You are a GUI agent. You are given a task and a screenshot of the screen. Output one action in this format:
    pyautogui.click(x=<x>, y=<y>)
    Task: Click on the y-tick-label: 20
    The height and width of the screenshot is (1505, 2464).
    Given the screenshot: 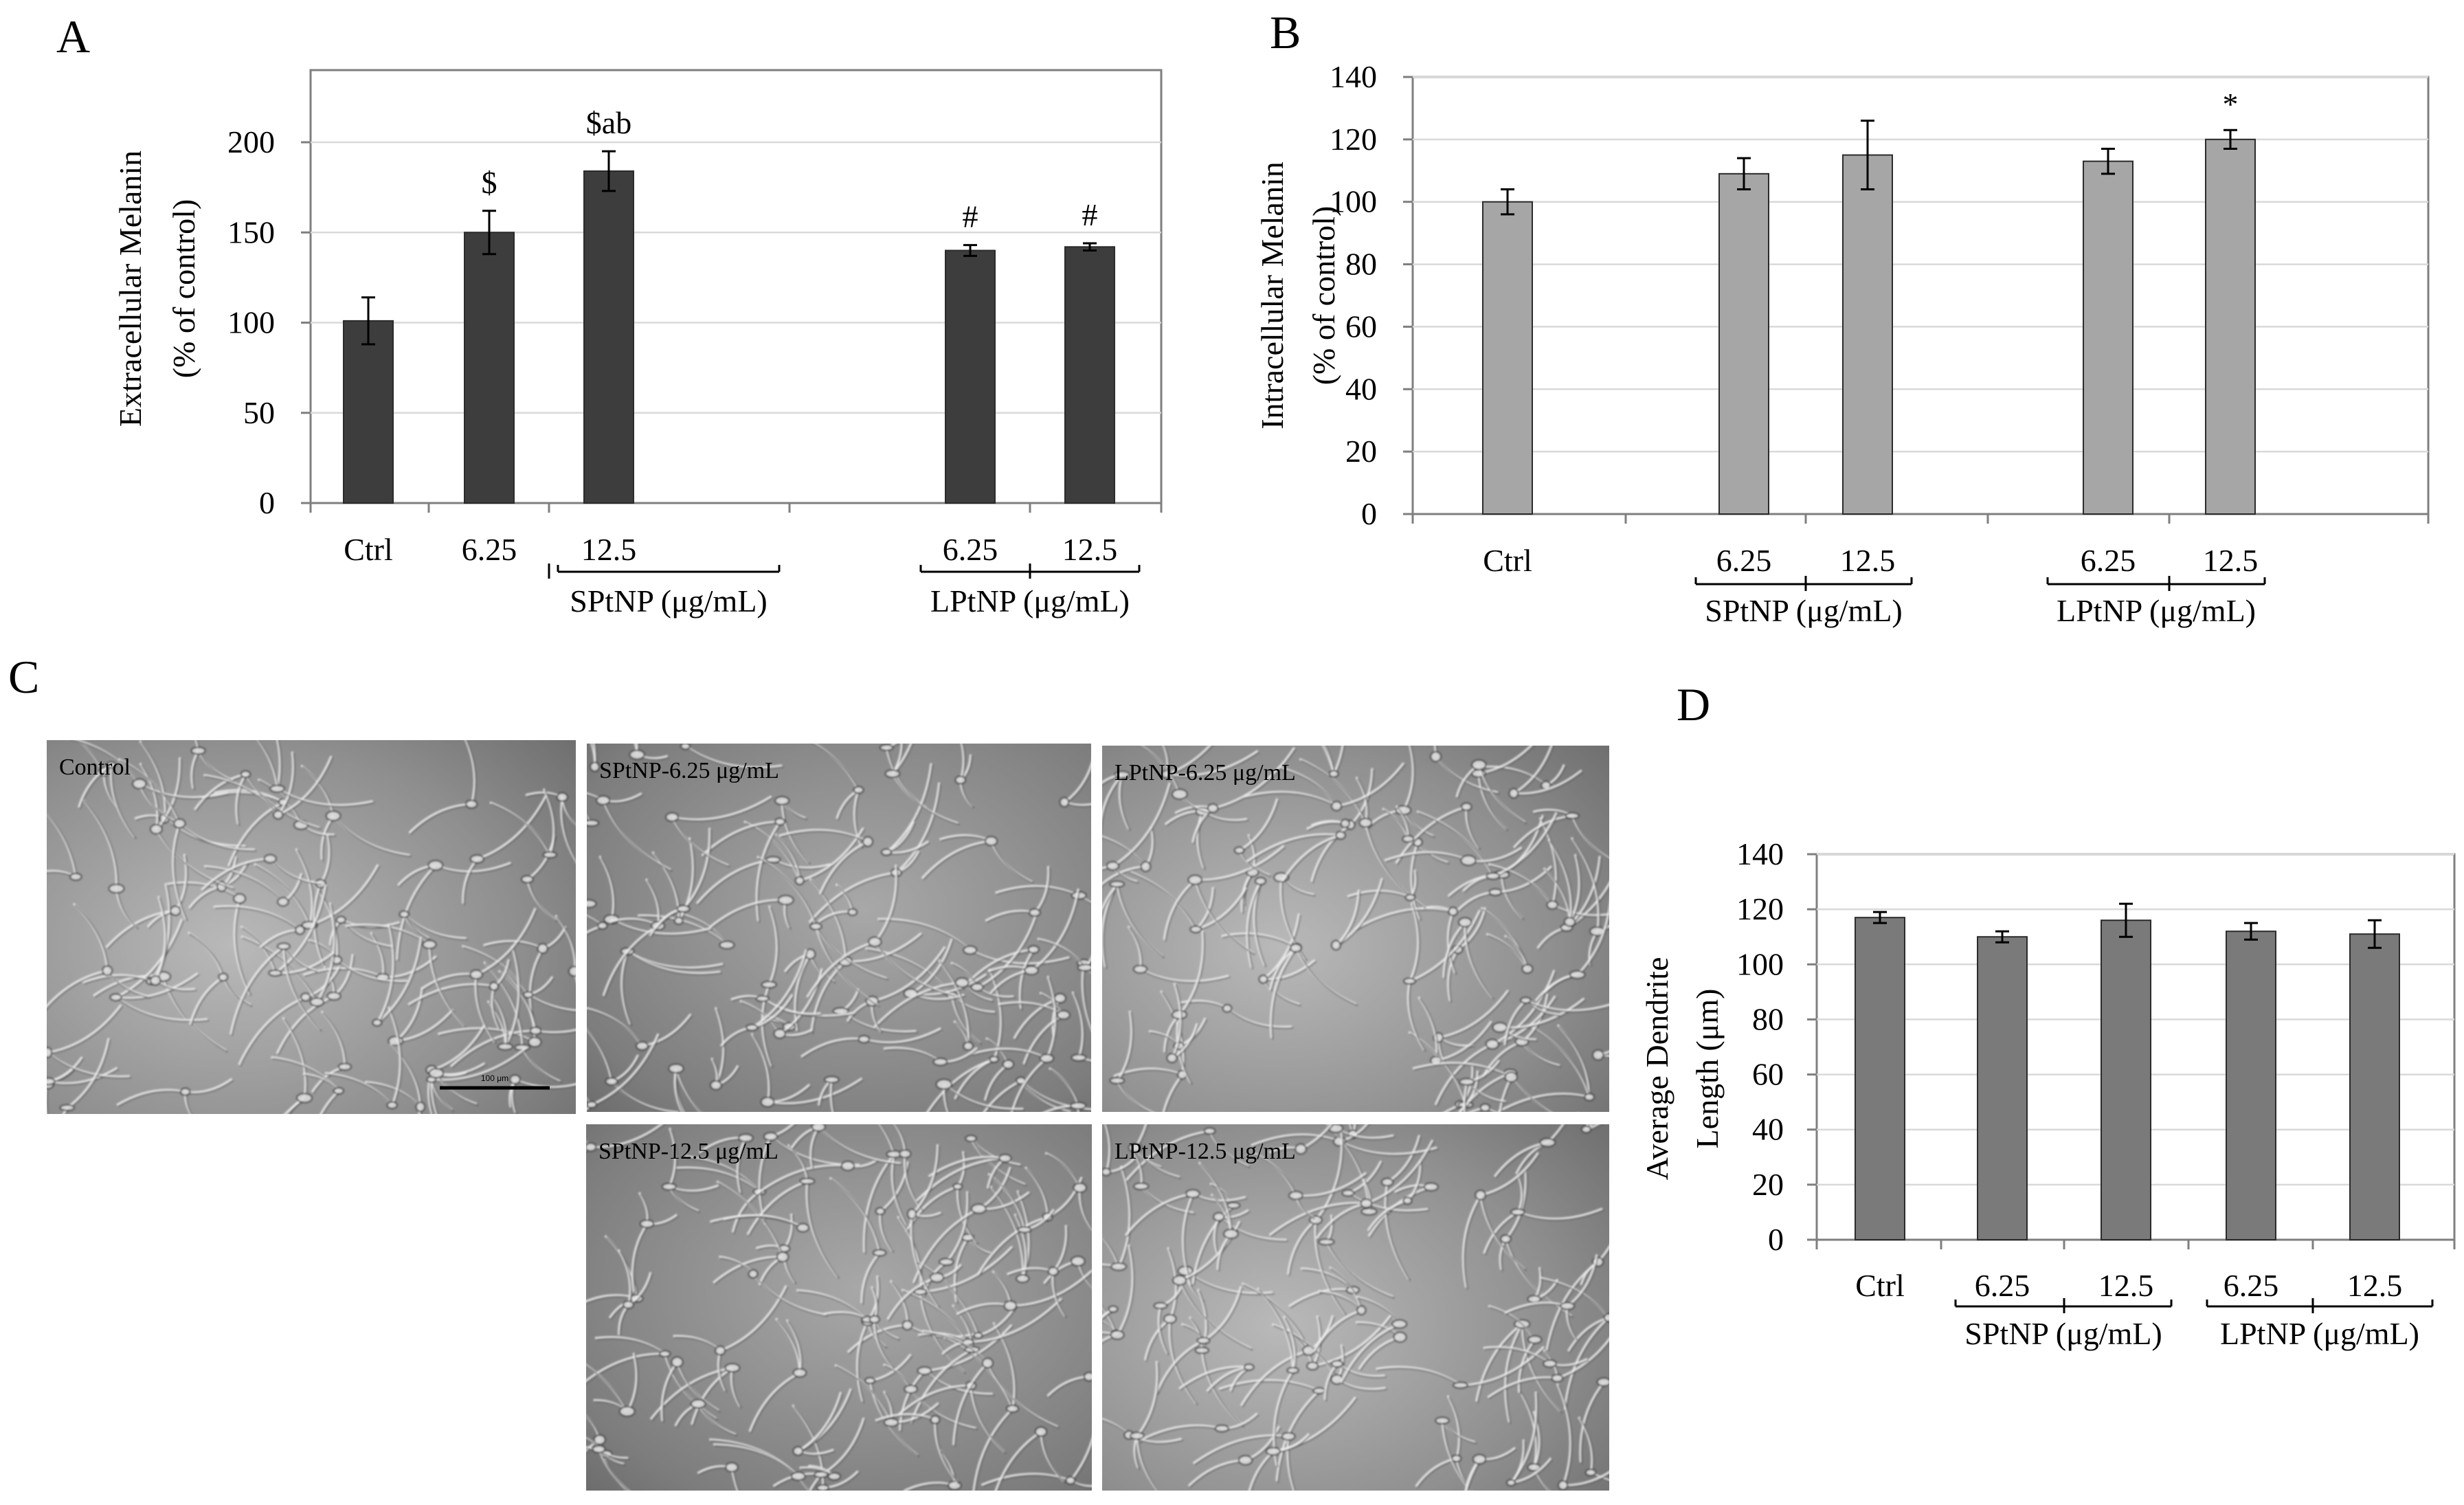 What is the action you would take?
    pyautogui.click(x=1361, y=452)
    